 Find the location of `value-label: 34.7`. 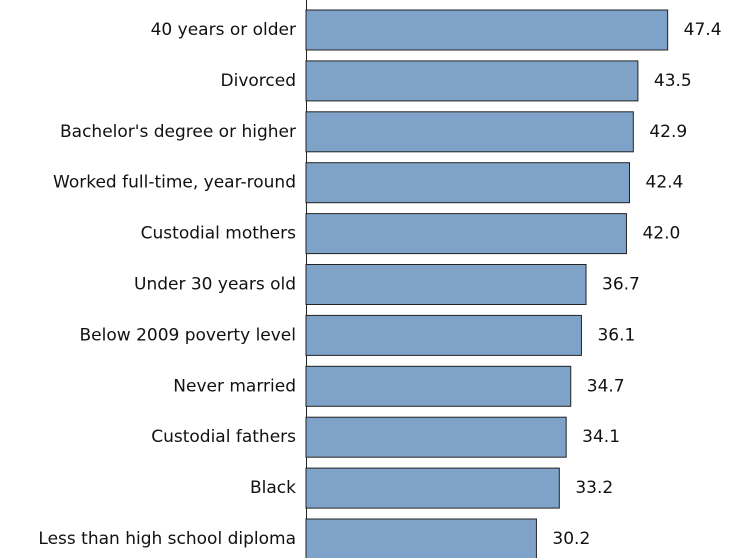

value-label: 34.7 is located at coordinates (606, 386).